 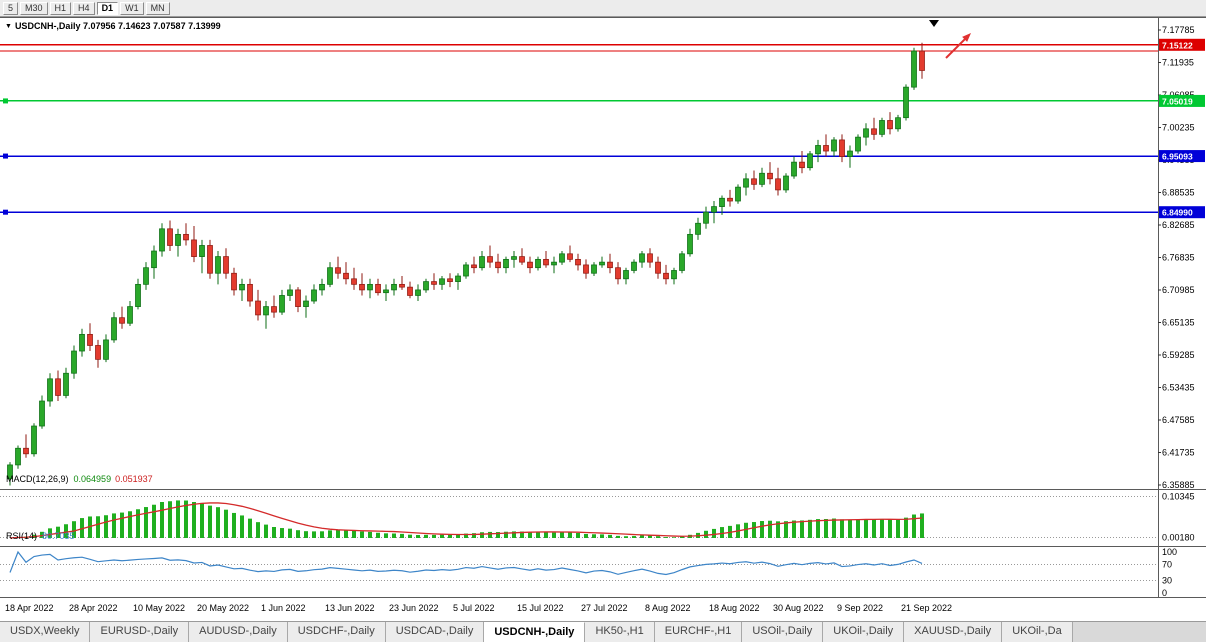 What do you see at coordinates (1178, 453) in the screenshot?
I see `svg-text: 6.41735` at bounding box center [1178, 453].